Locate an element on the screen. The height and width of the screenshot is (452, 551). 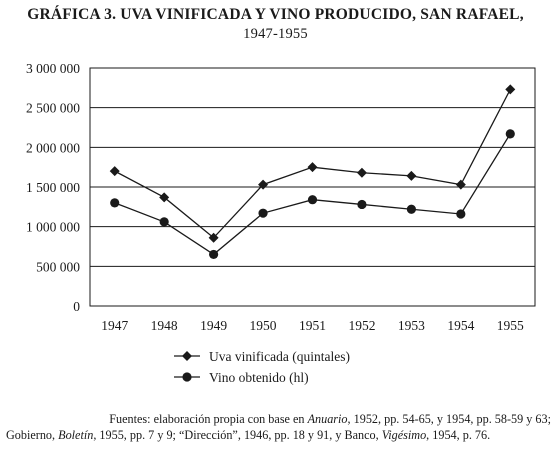
x-tick-label: 1949 is located at coordinates (213, 325).